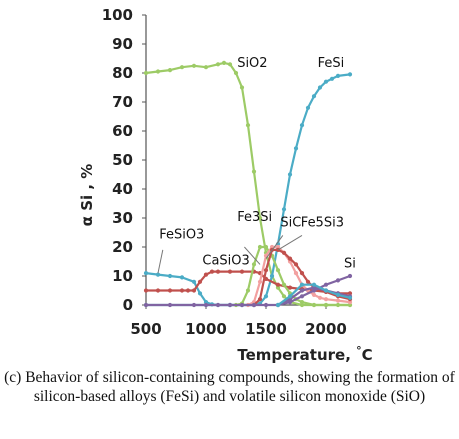 This screenshot has height=439, width=459. I want to click on y-tick-label: 70, so click(122, 102).